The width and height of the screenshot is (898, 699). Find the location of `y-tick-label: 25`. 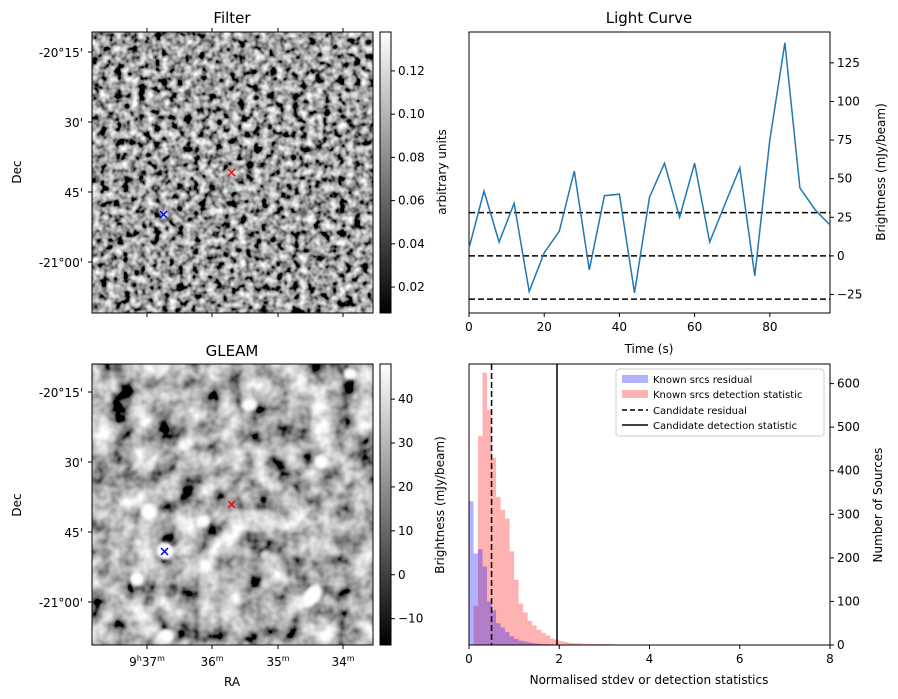

y-tick-label: 25 is located at coordinates (844, 217).